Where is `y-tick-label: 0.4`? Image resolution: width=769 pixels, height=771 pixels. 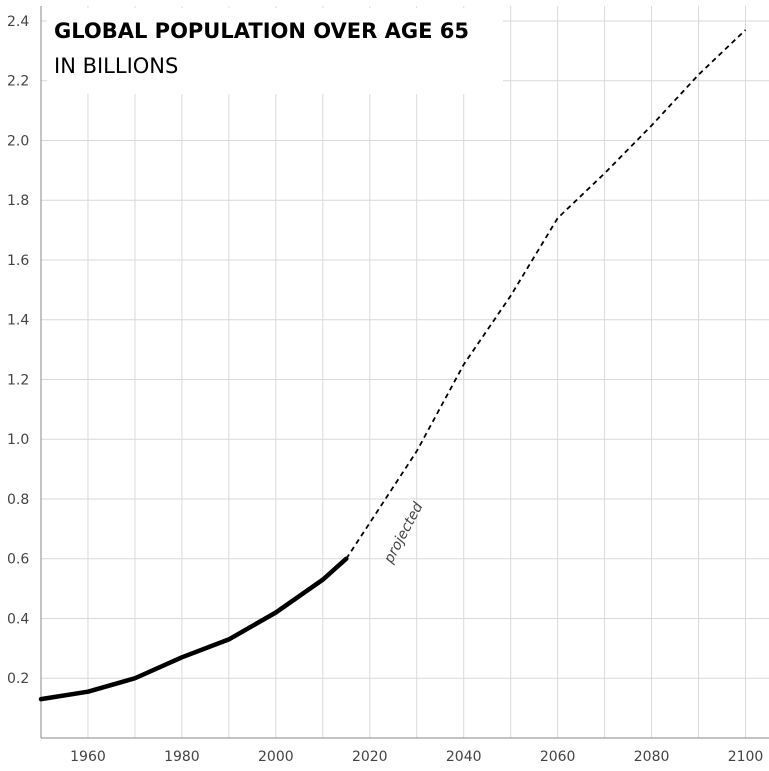 y-tick-label: 0.4 is located at coordinates (18, 619).